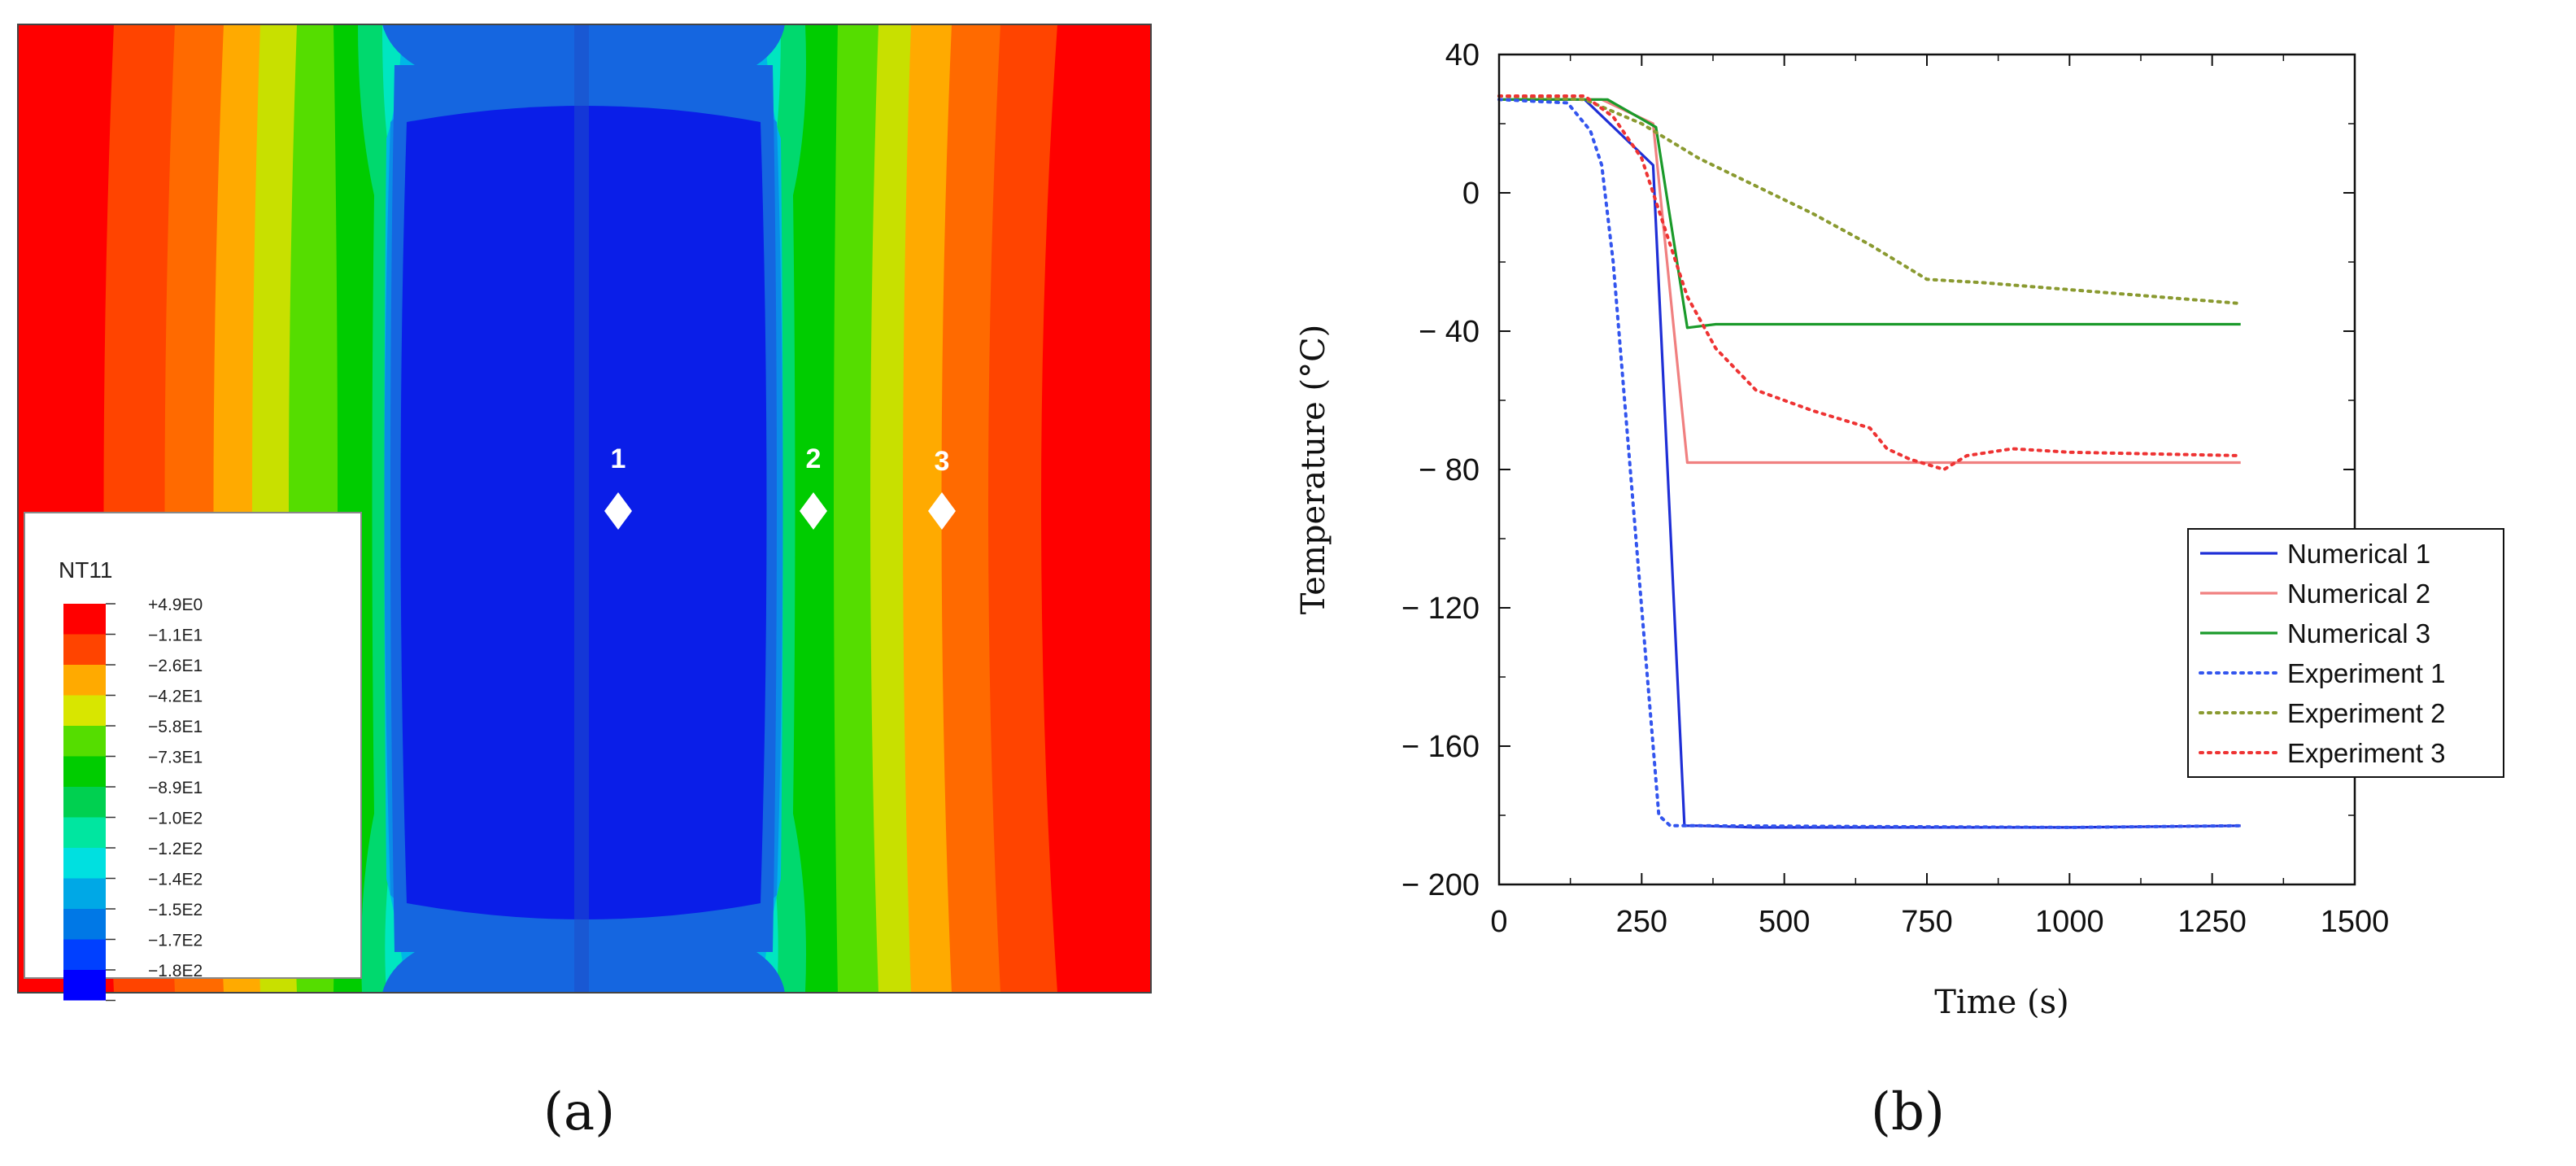 This screenshot has width=2576, height=1166. Describe the element at coordinates (175, 666) in the screenshot. I see `legend-label: −2.6E1` at that location.